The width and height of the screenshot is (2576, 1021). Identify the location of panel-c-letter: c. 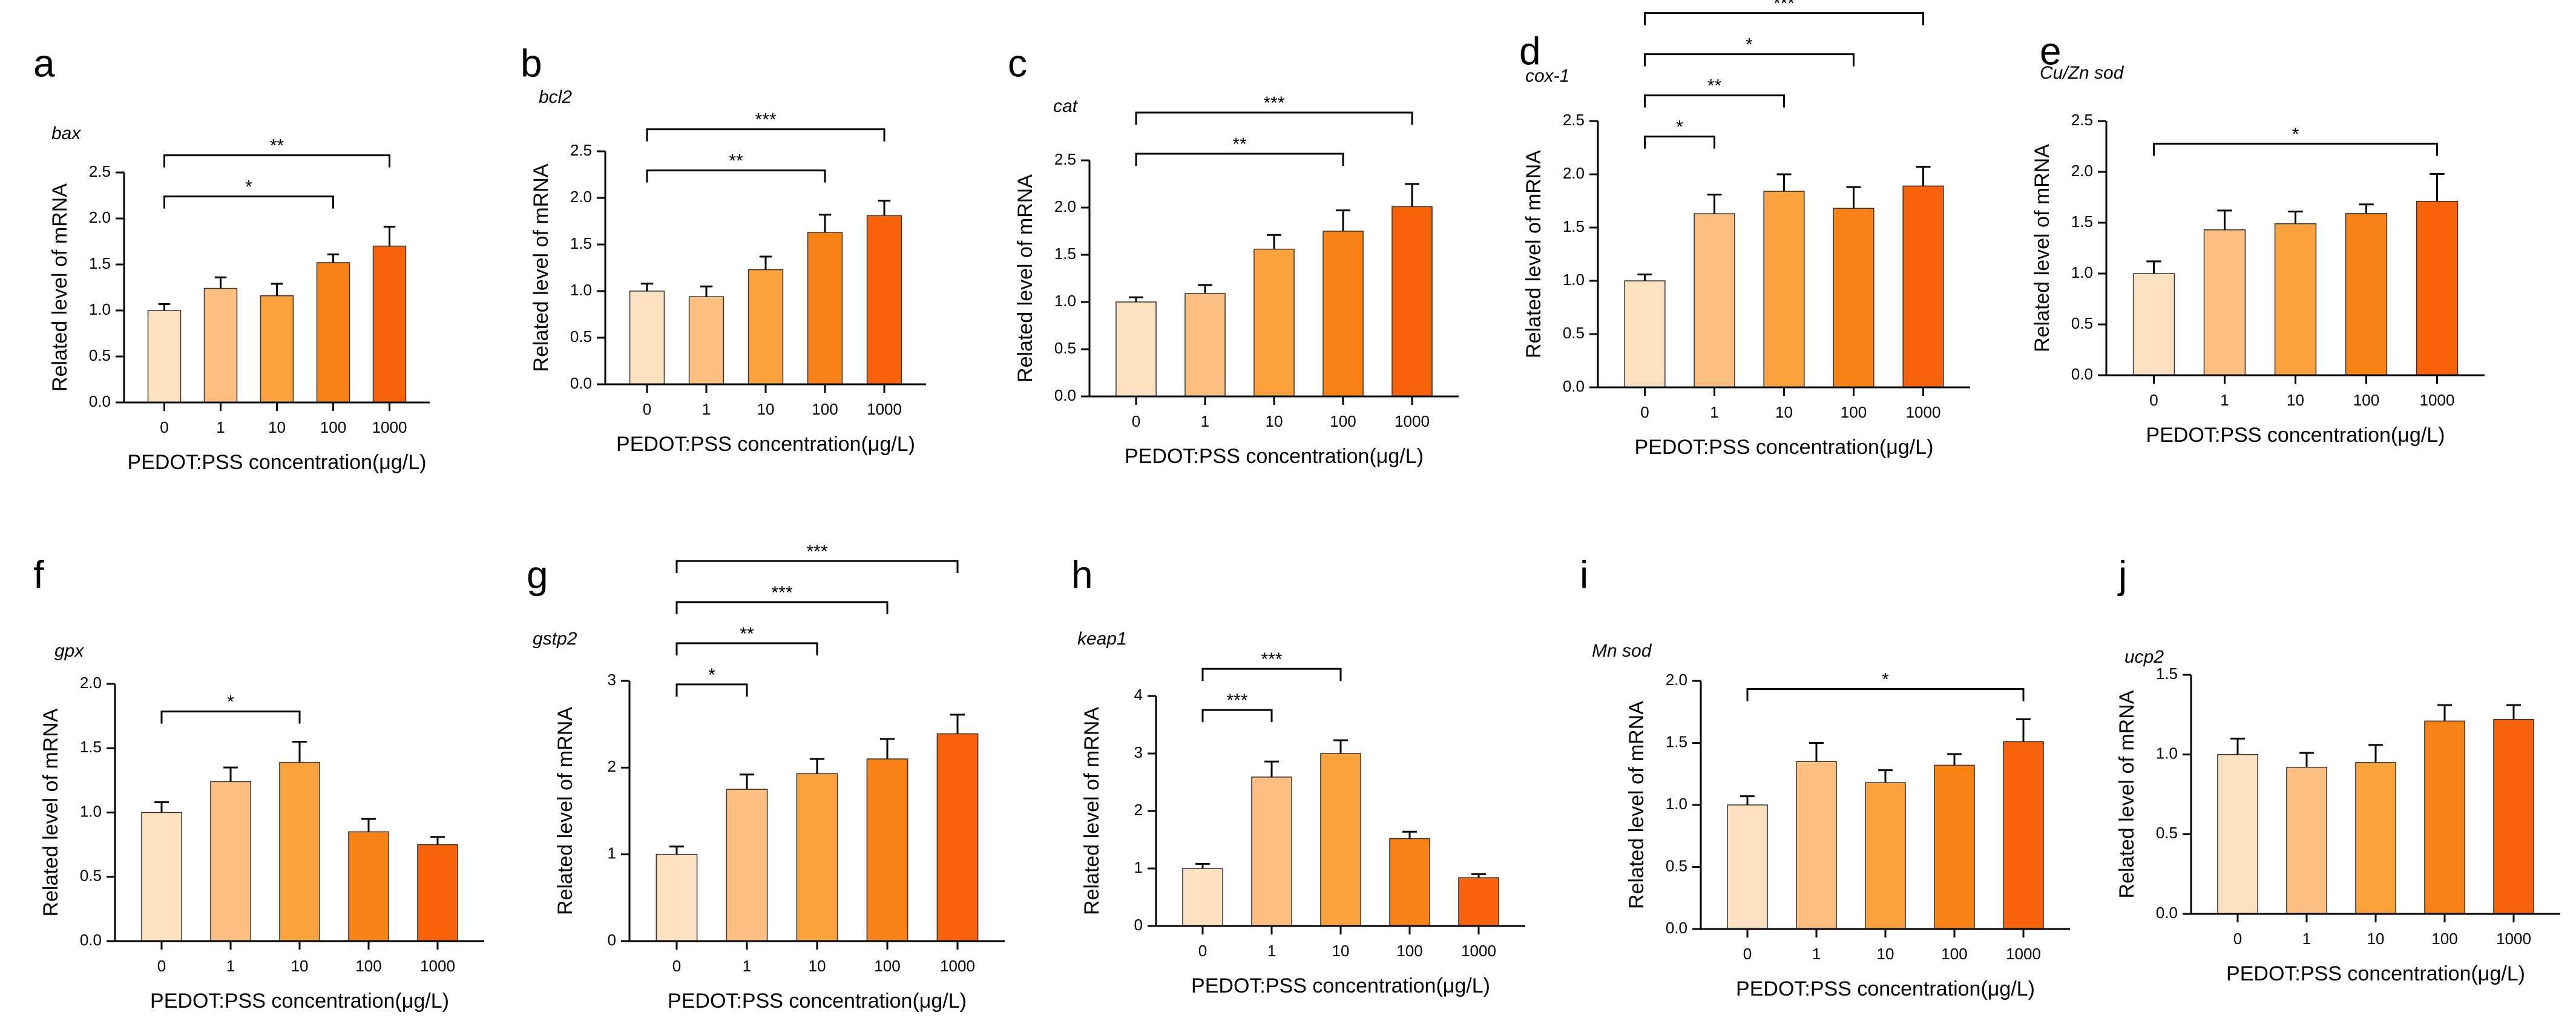
(1017, 63).